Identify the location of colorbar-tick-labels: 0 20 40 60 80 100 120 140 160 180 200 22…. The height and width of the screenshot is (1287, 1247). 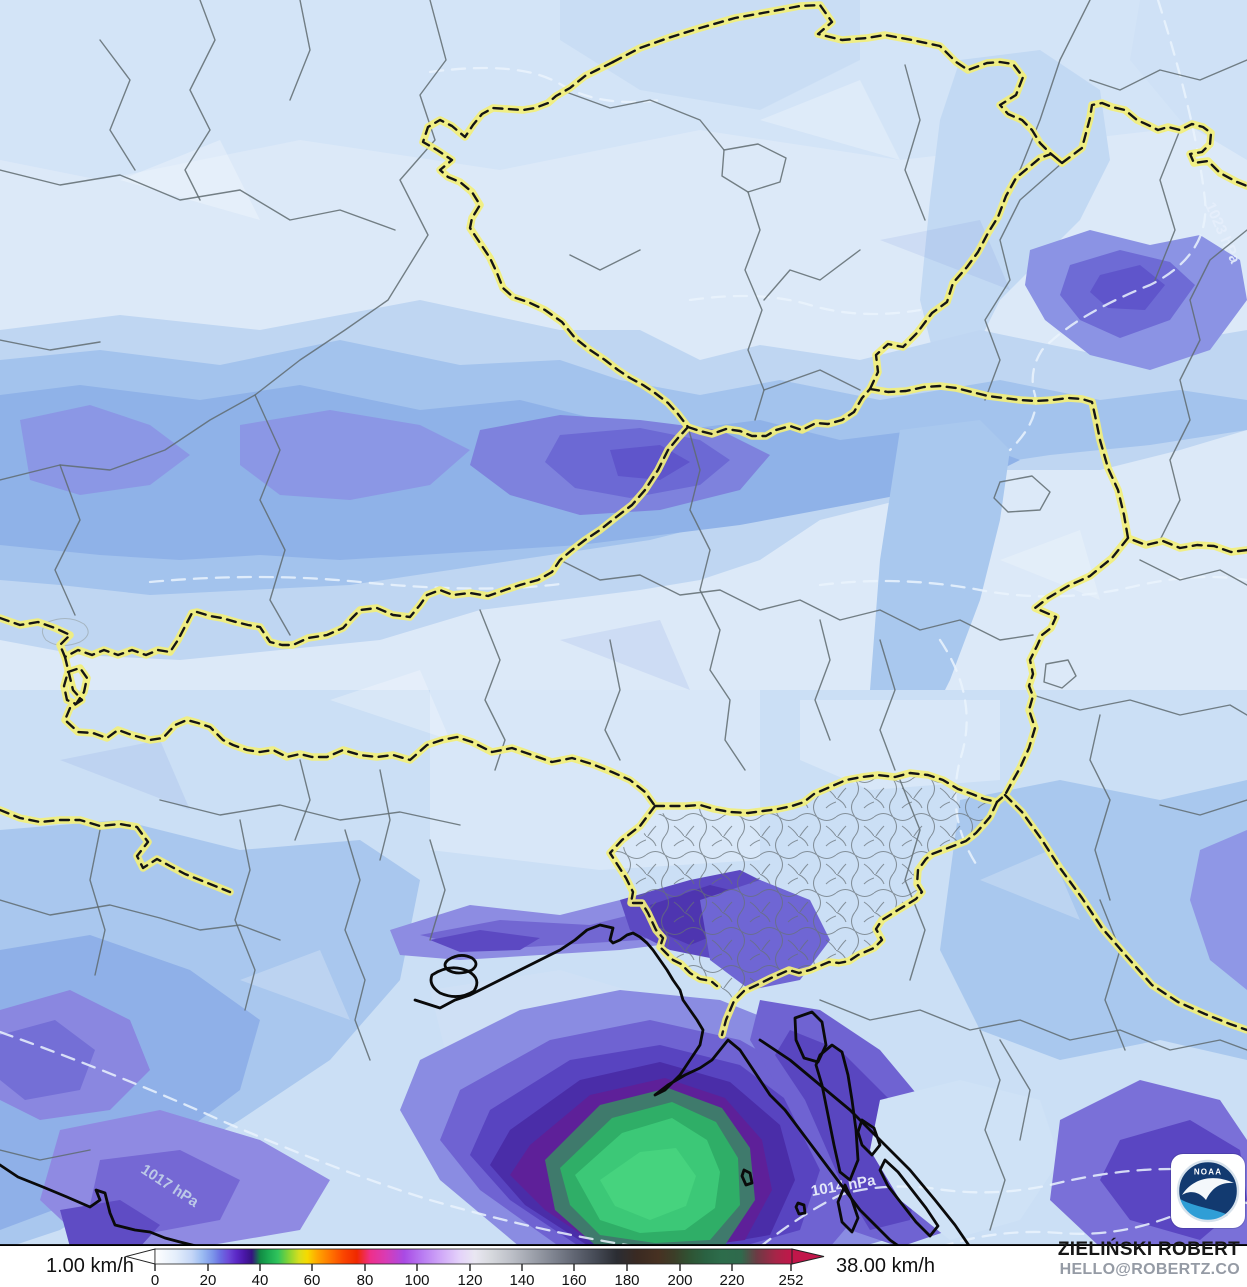
(477, 1279).